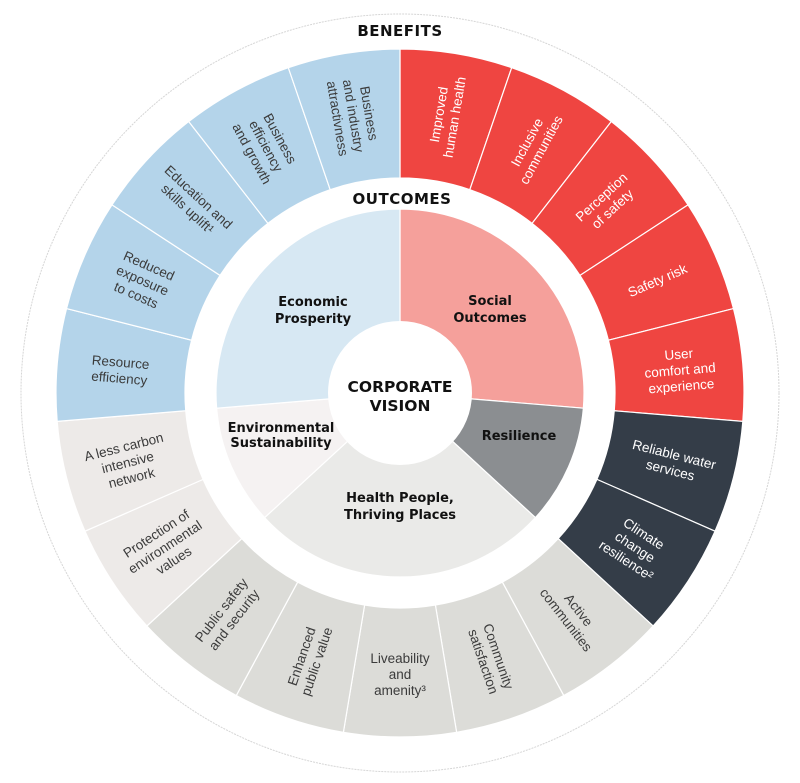 The width and height of the screenshot is (800, 783). Describe the element at coordinates (313, 311) in the screenshot. I see `outcome-label: Economic Prosperity` at that location.